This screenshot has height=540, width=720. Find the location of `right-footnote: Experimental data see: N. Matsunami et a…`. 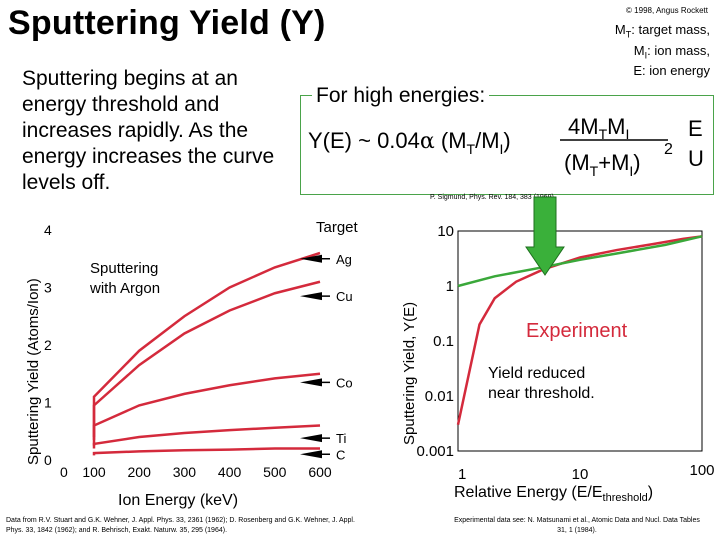

right-footnote: Experimental data see: N. Matsunami et a… is located at coordinates (577, 525).